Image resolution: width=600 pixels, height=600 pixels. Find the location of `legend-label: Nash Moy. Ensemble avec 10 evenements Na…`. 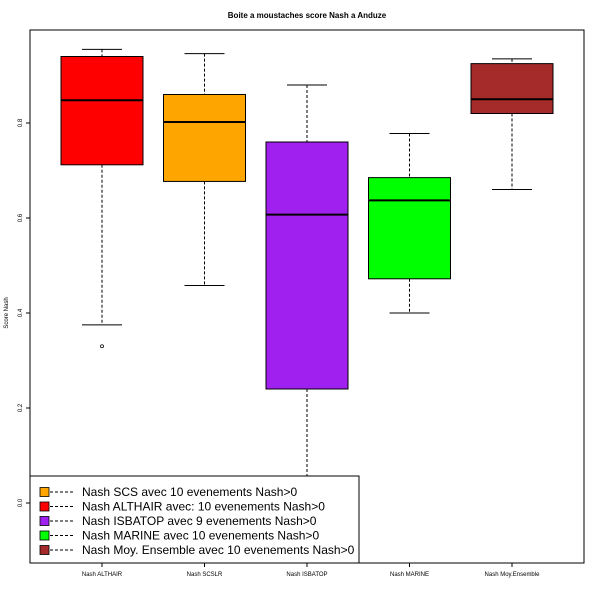

legend-label: Nash Moy. Ensemble avec 10 evenements Na… is located at coordinates (218, 550).